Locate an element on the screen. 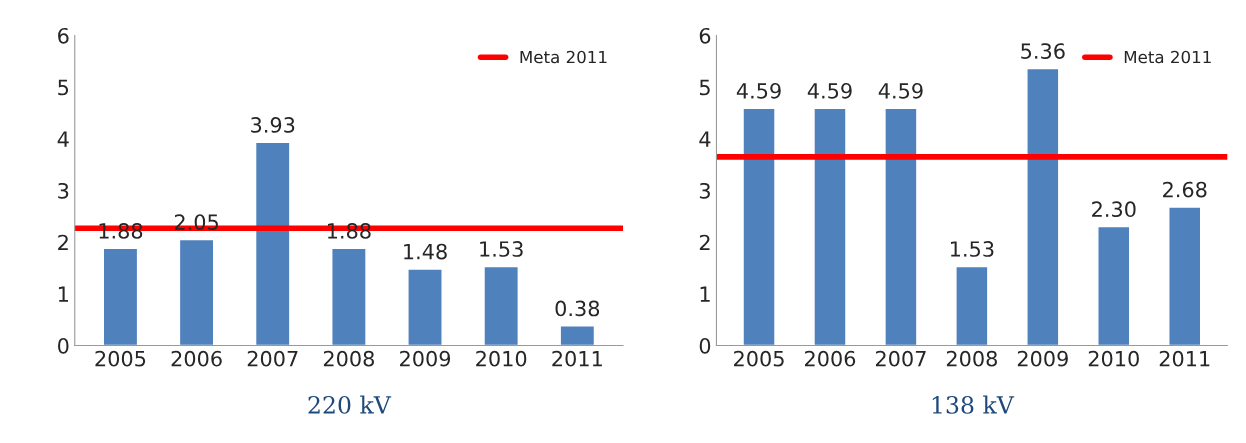 The width and height of the screenshot is (1246, 443). x-axis-title: 220 kV is located at coordinates (350, 404).